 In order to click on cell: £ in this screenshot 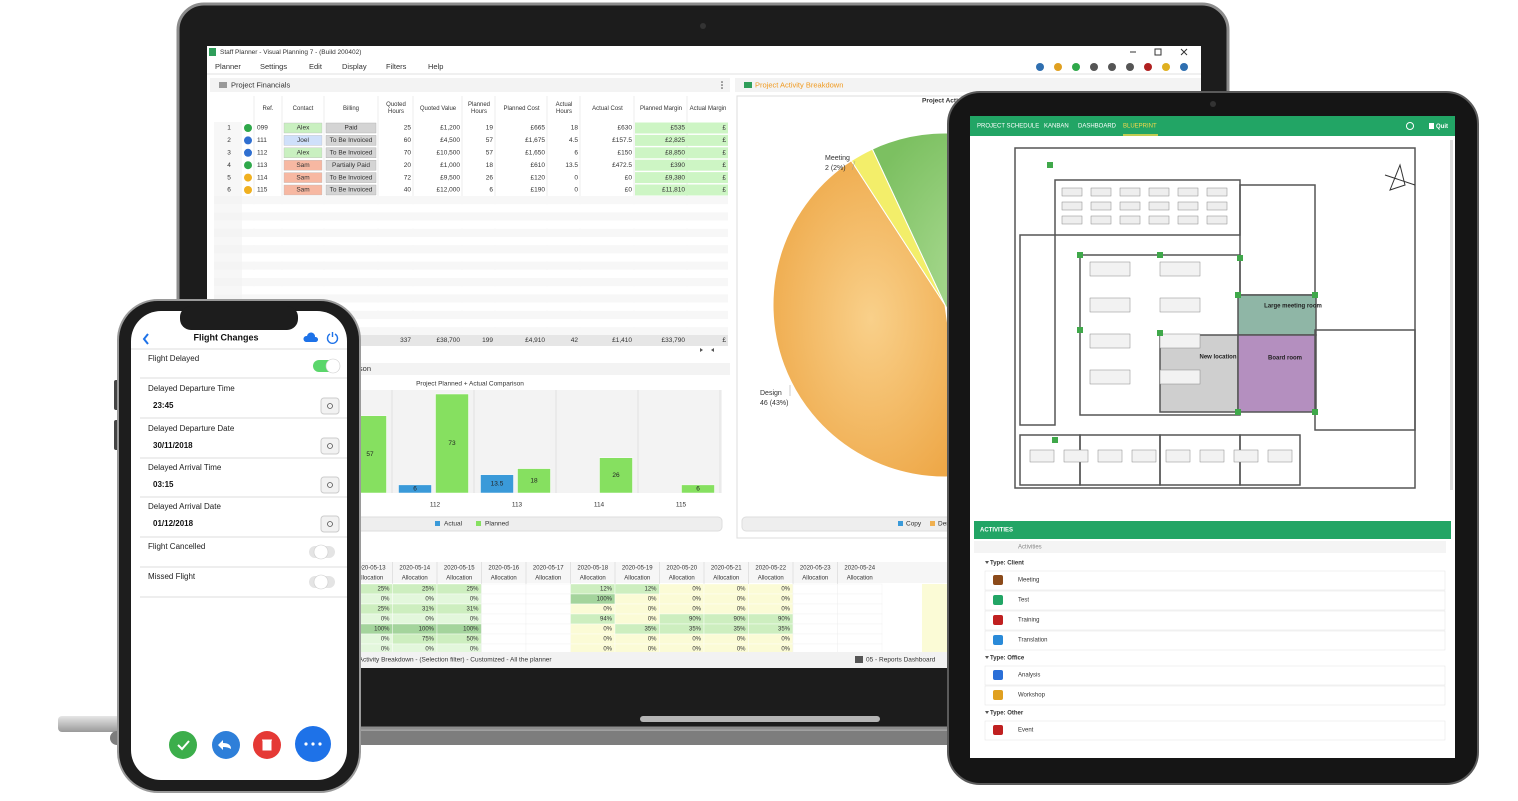, I will do `click(724, 128)`.